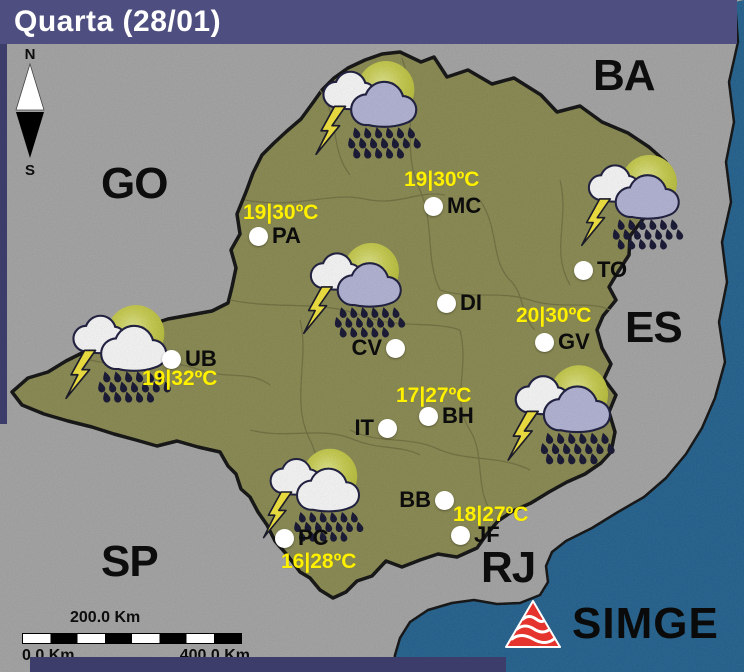 The height and width of the screenshot is (672, 744). I want to click on scale-bar-segments, so click(132, 638).